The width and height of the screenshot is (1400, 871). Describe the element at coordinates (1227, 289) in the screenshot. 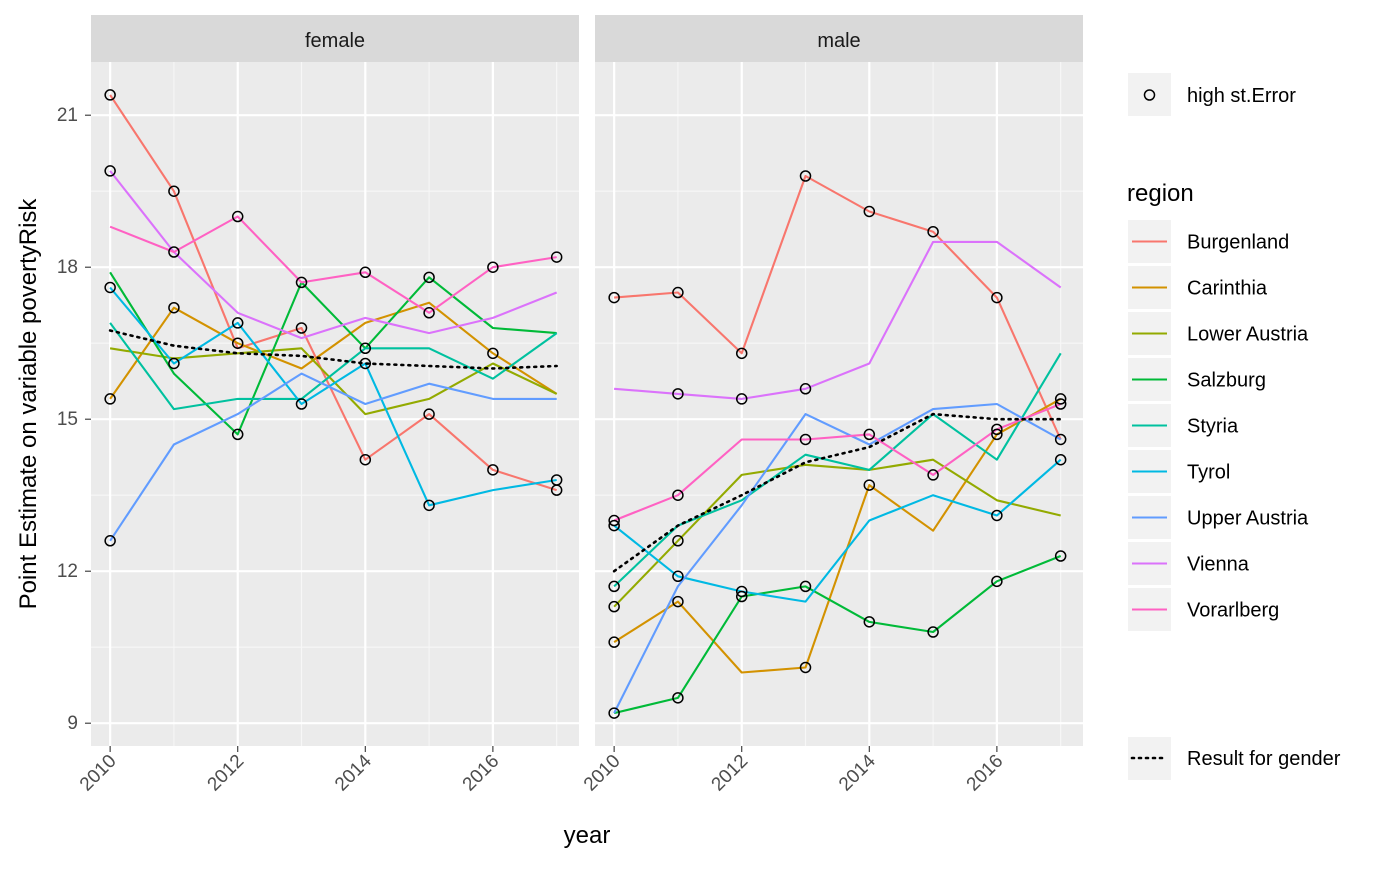

I see `legend-label: Carinthia` at that location.